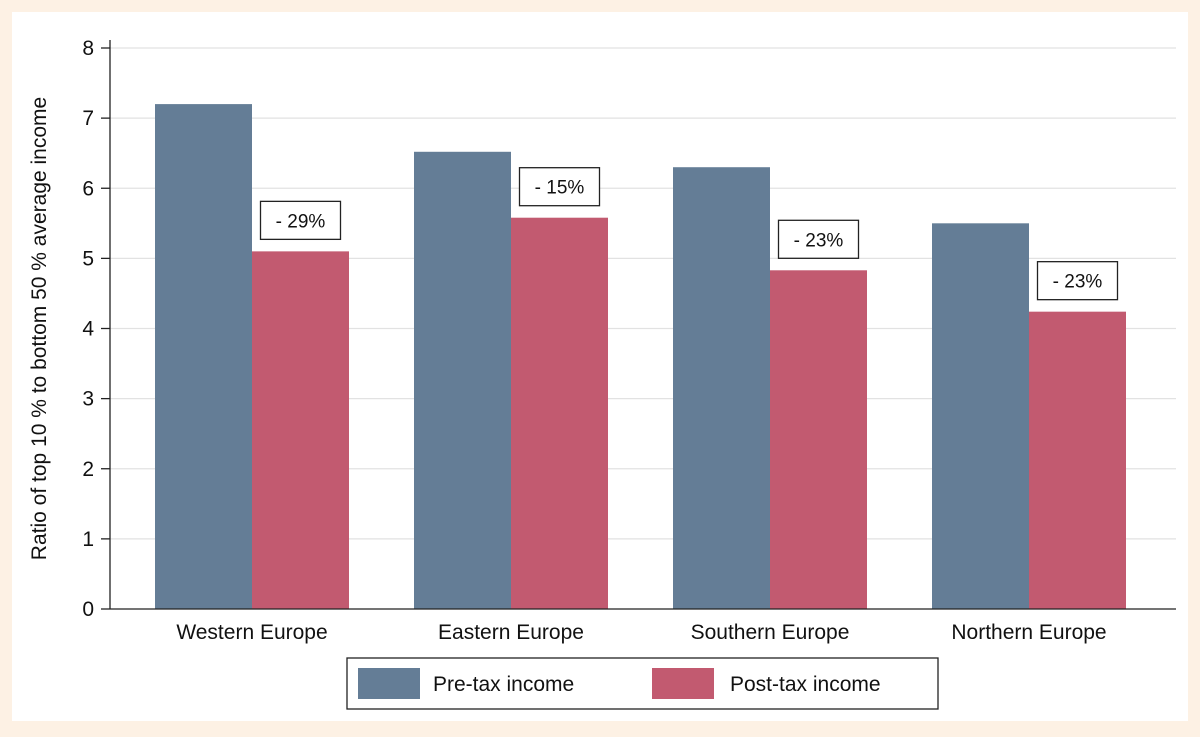  I want to click on x-category-label: Western Europe, so click(251, 632).